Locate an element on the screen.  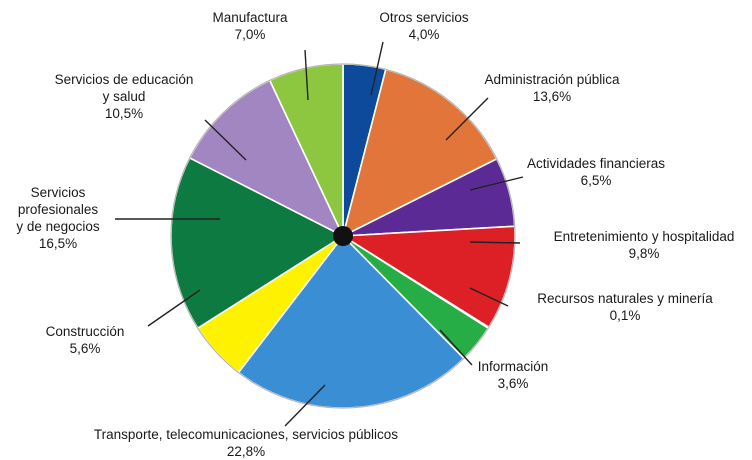
slice-category-label: profesionales is located at coordinates (58, 209).